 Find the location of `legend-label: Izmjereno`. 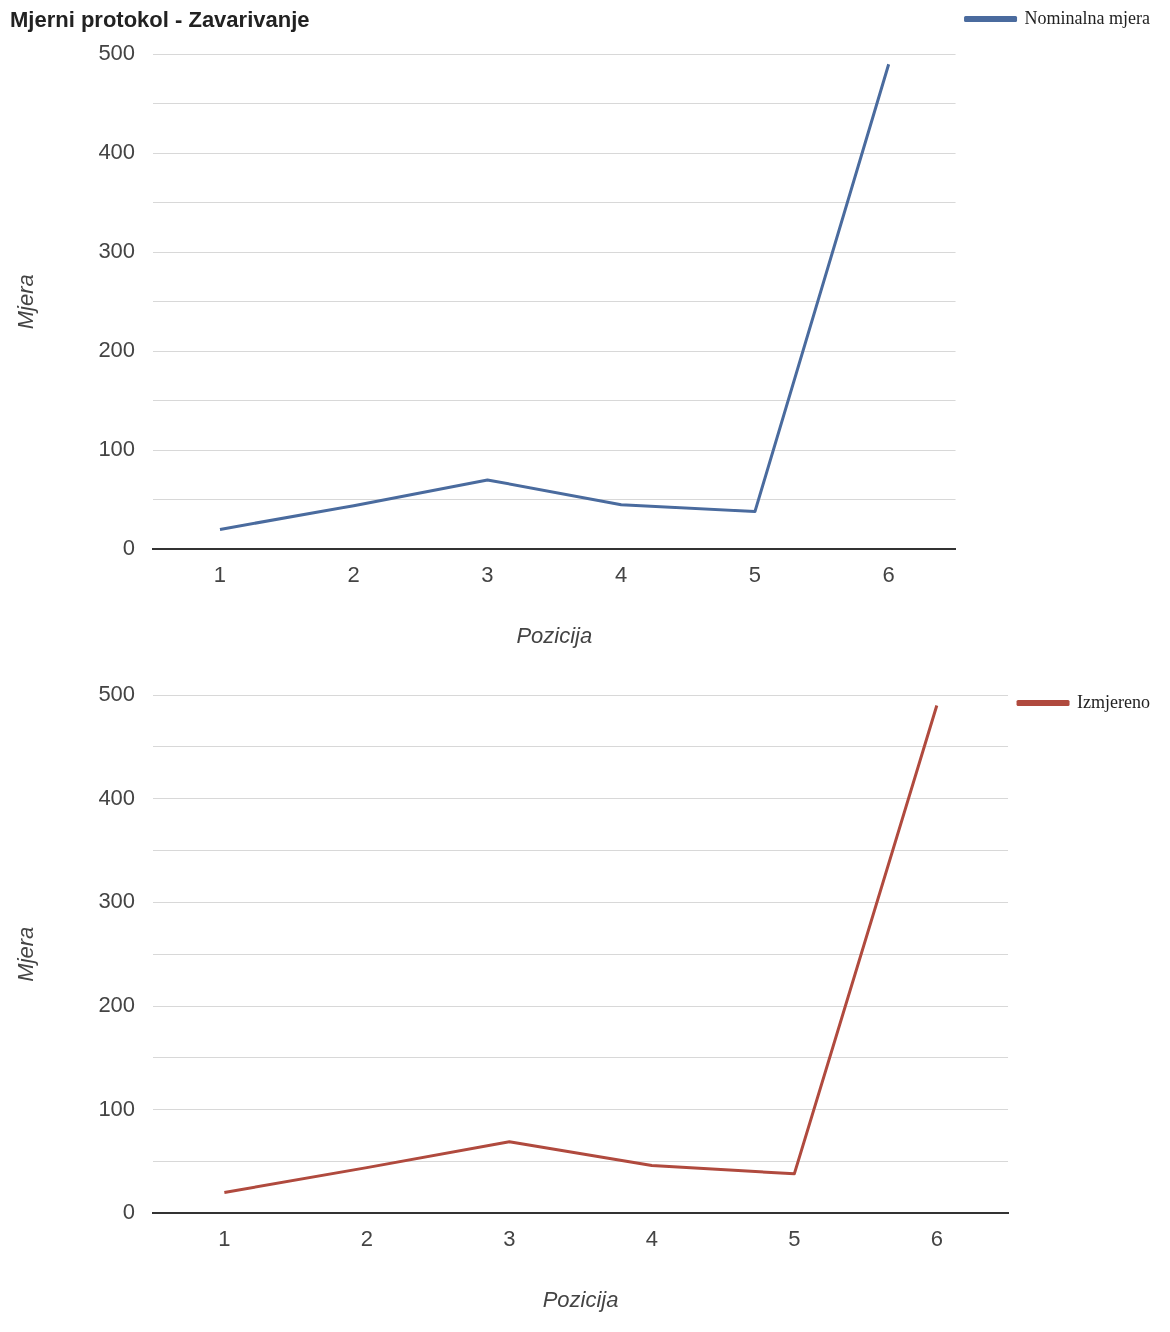

legend-label: Izmjereno is located at coordinates (1114, 701).